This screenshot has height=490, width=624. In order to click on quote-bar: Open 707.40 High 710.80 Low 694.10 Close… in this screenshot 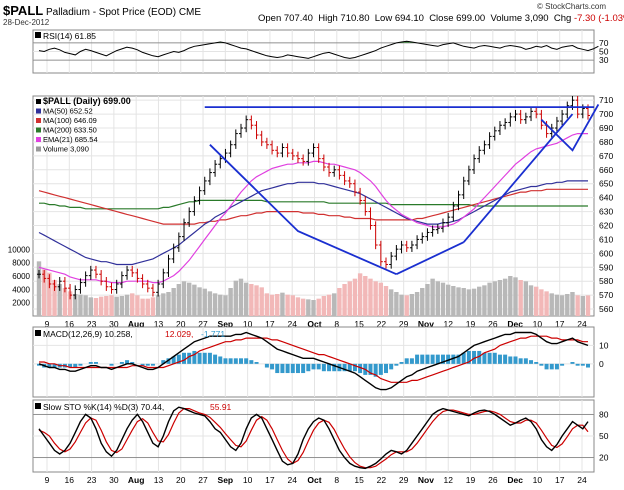, I will do `click(441, 18)`.